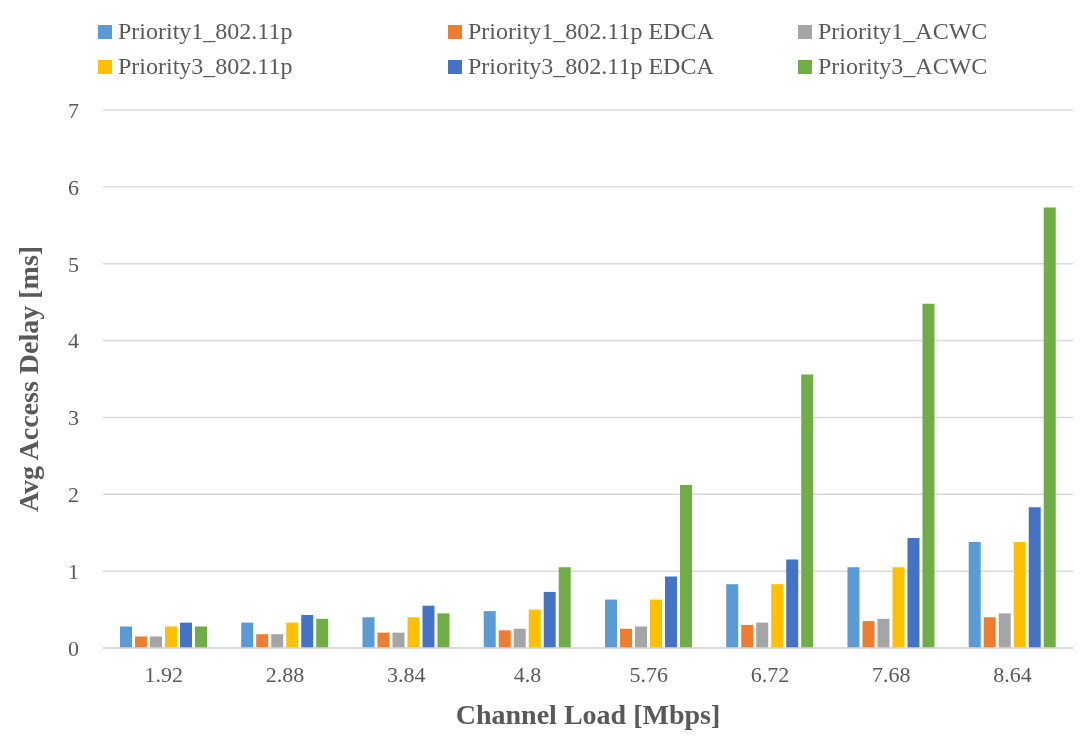 This screenshot has height=743, width=1087. I want to click on y-tick-label: 6, so click(73, 187).